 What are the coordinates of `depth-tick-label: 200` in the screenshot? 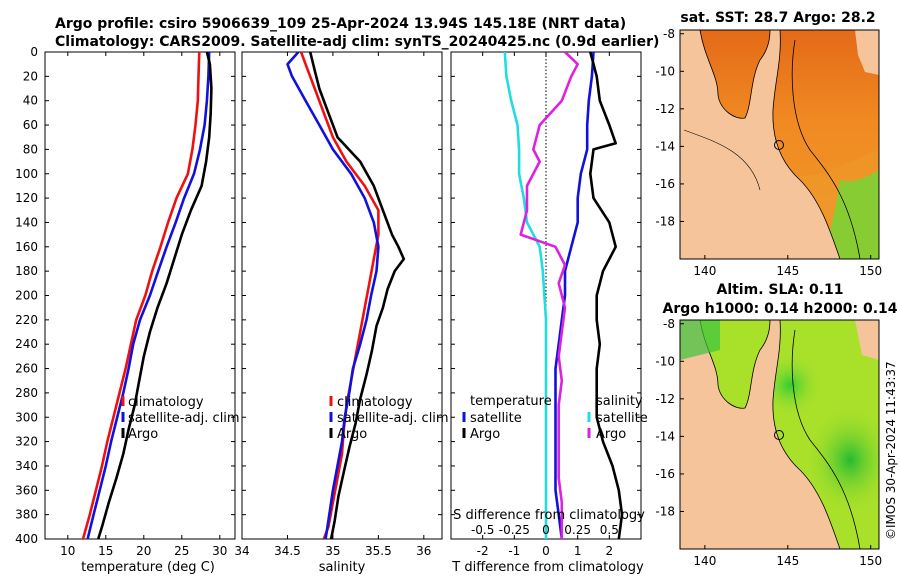 It's located at (26, 296).